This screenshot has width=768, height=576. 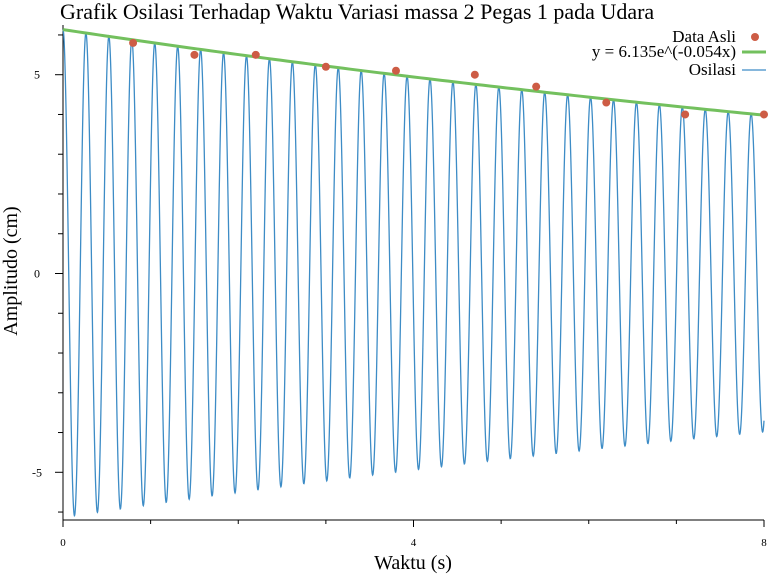 I want to click on legend-osilasi-label: Osilasi, so click(x=713, y=69).